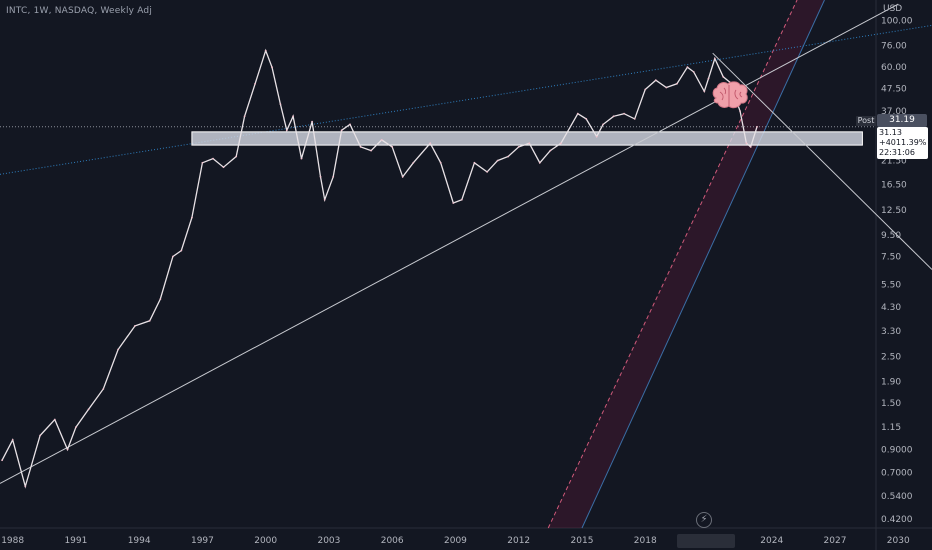  I want to click on y-tick-label: 2.50, so click(891, 358).